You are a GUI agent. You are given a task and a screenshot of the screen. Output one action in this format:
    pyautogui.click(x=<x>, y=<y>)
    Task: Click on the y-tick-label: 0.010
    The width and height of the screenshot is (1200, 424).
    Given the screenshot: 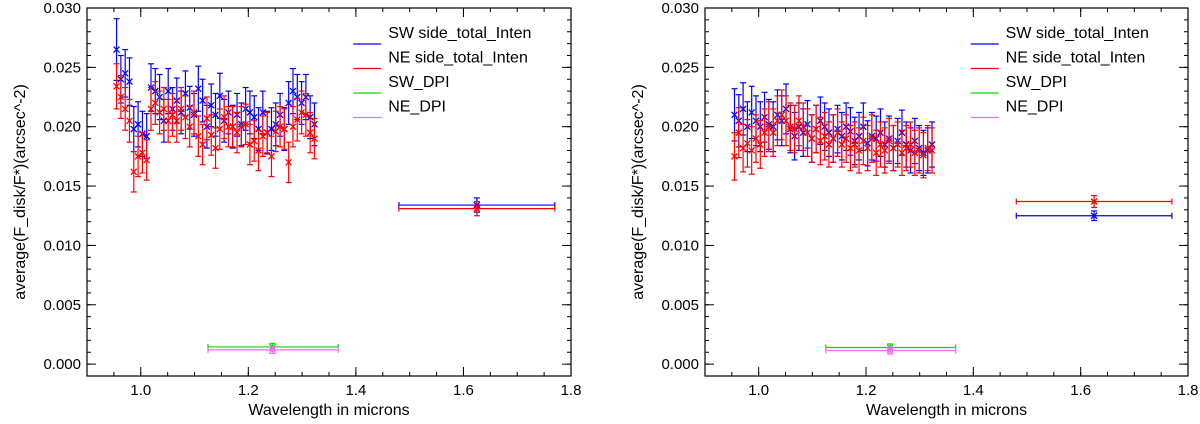 What is the action you would take?
    pyautogui.click(x=62, y=245)
    